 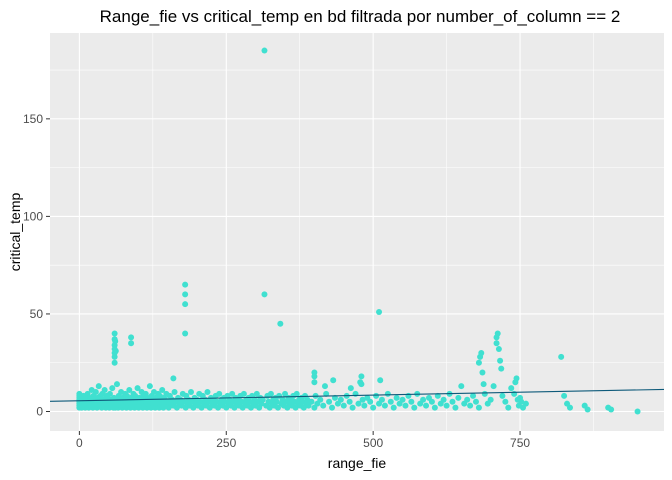 I want to click on y-tick-label: 100, so click(x=33, y=216).